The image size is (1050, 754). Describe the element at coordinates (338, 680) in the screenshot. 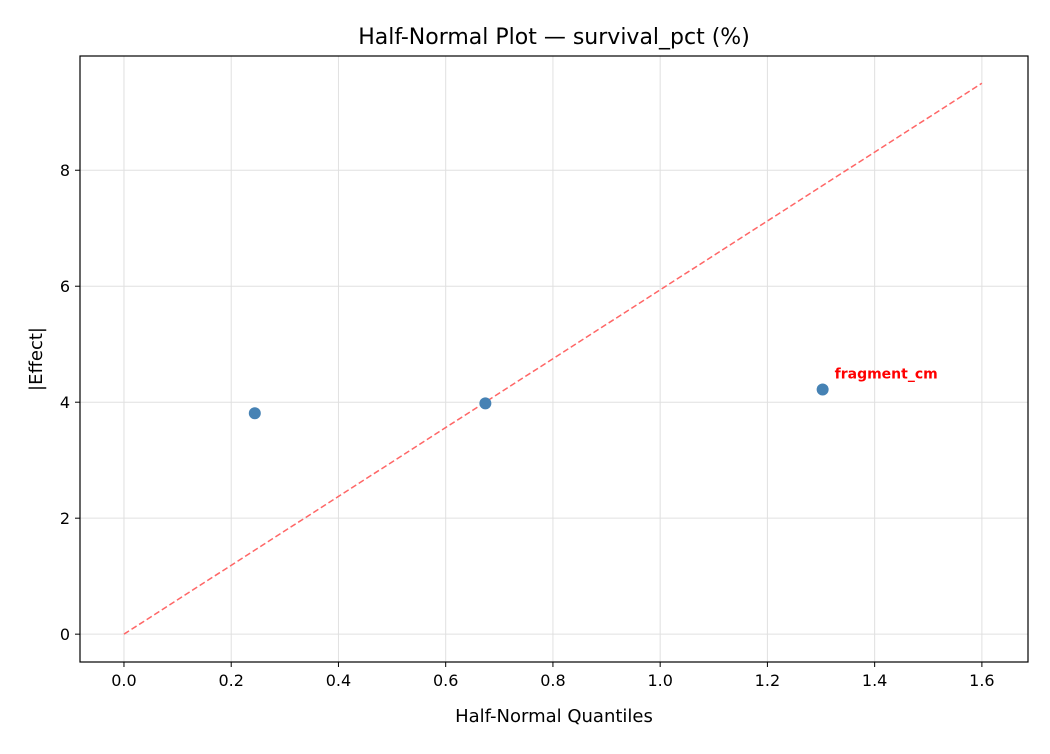

I see `x-tick-label: 0.4` at that location.